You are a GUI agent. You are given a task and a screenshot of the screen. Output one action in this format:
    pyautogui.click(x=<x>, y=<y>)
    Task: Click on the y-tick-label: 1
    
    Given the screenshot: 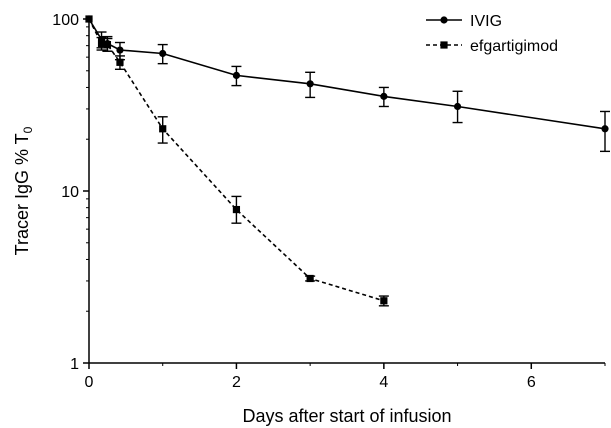 What is the action you would take?
    pyautogui.click(x=74, y=364)
    